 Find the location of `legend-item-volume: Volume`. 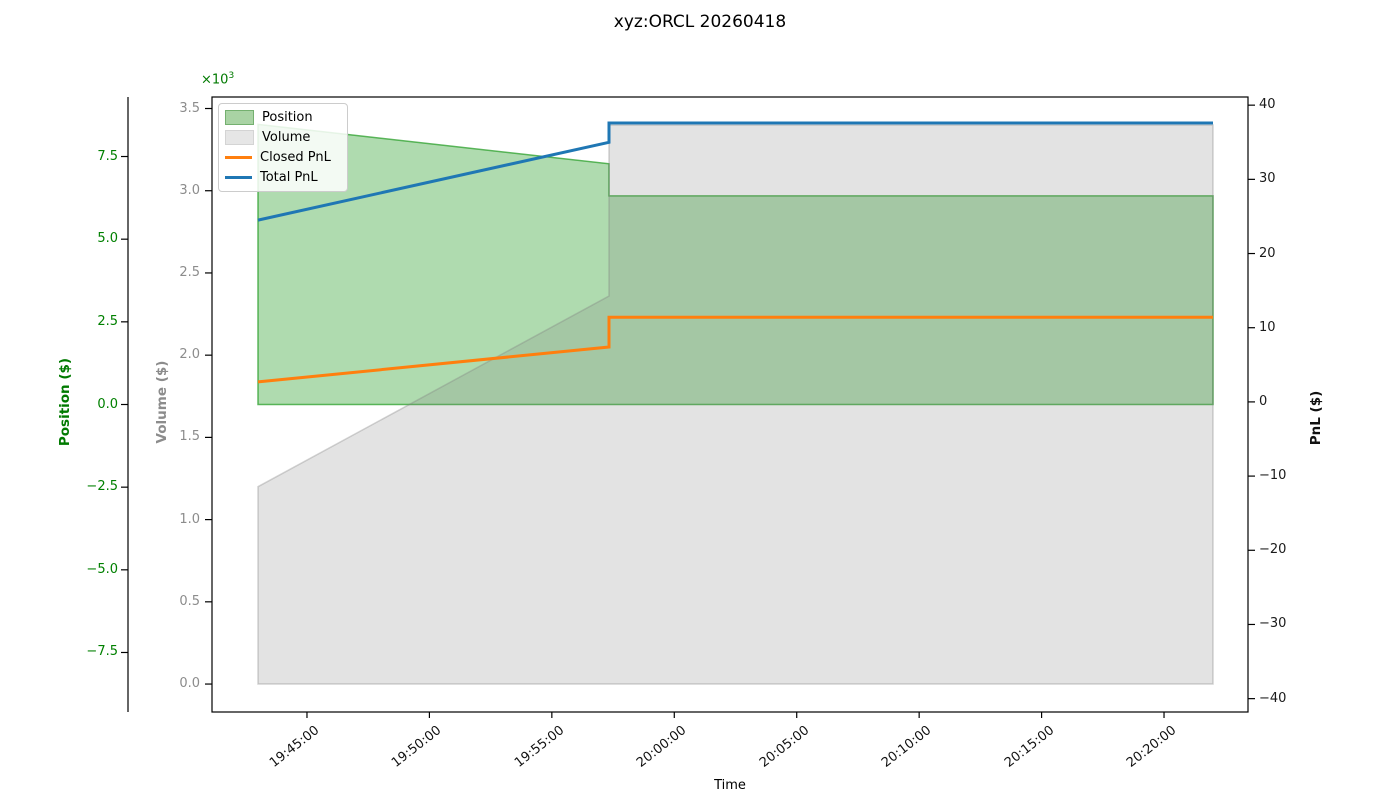

legend-item-volume: Volume is located at coordinates (283, 138).